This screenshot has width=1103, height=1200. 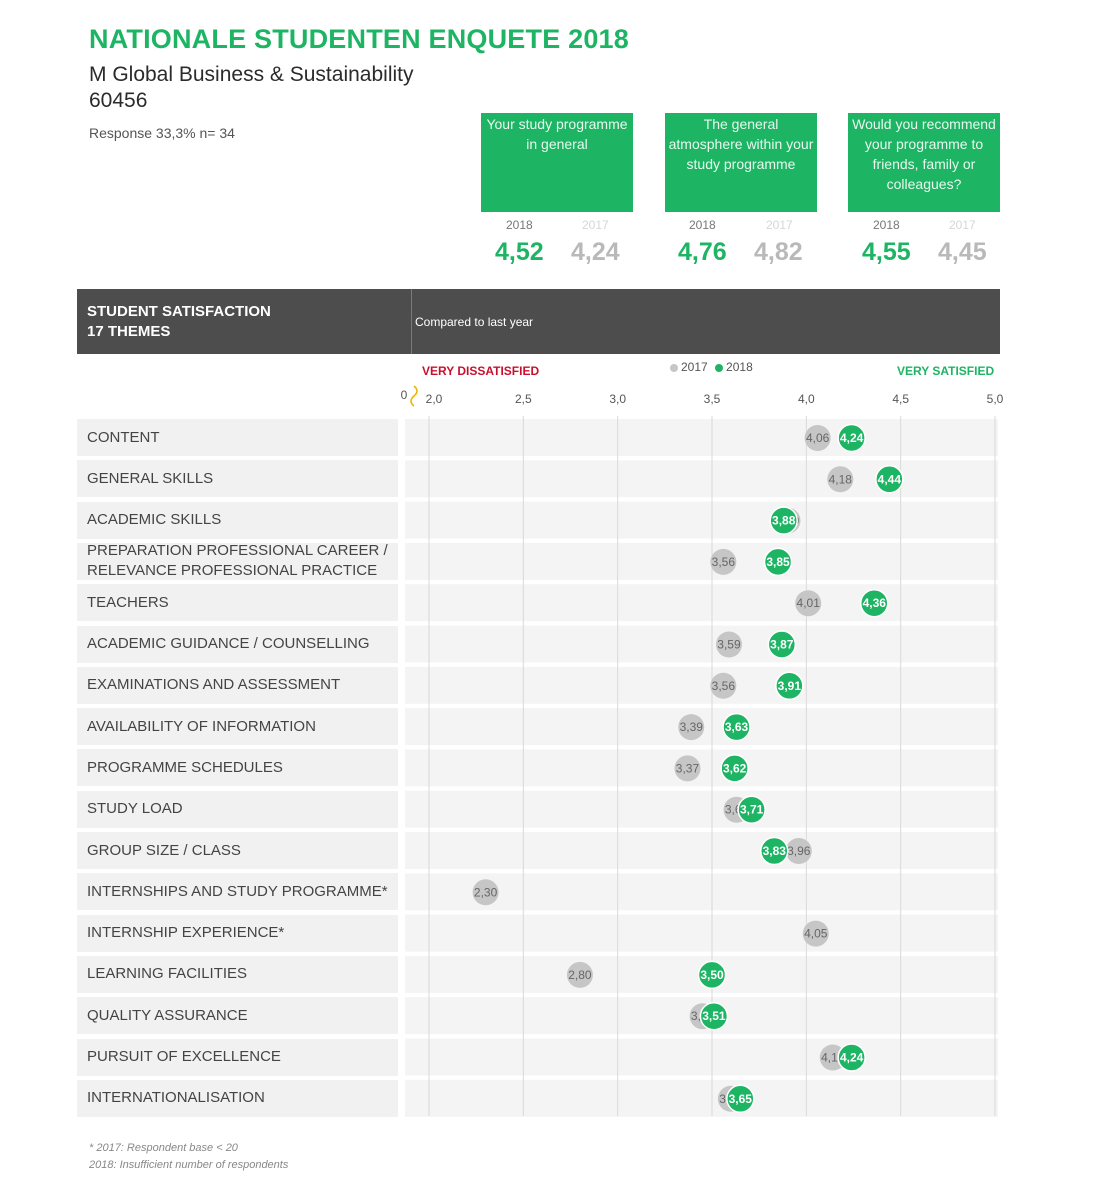 I want to click on theme-label: GROUP SIZE / CLASS, so click(x=237, y=850).